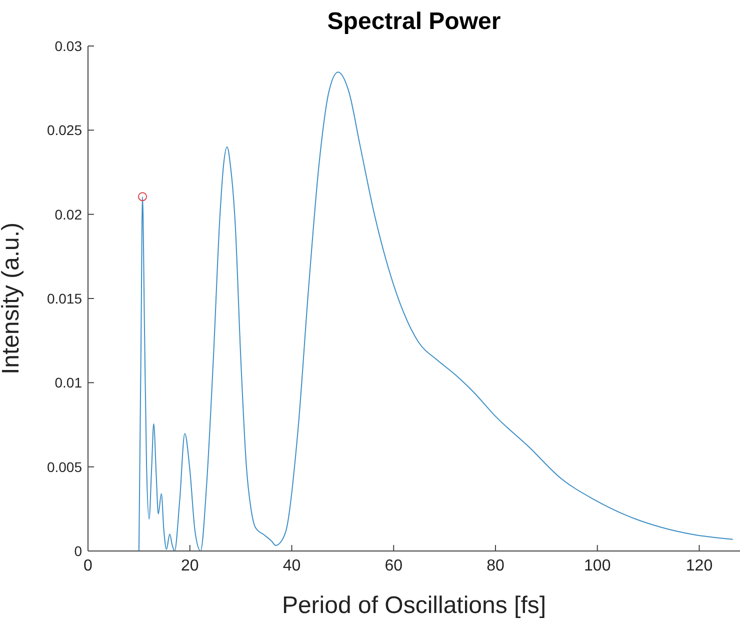 The height and width of the screenshot is (625, 740). I want to click on y-tick-label: 0.02, so click(68, 214).